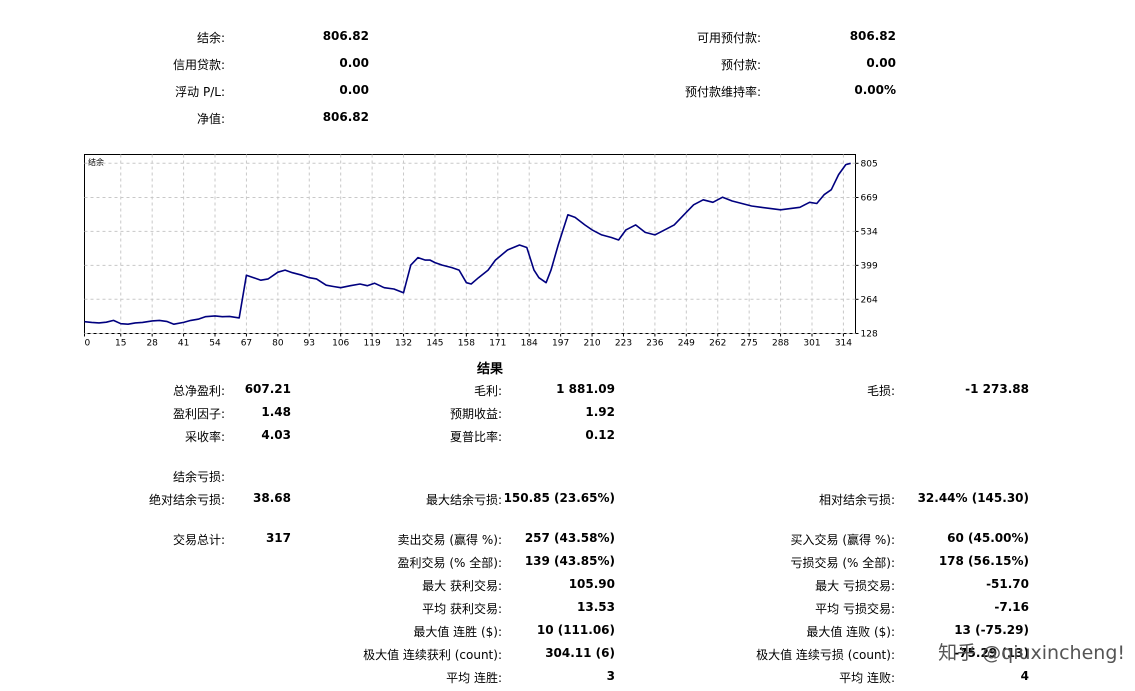 This screenshot has height=691, width=1135. What do you see at coordinates (96, 162) in the screenshot?
I see `chart-title: 结余` at bounding box center [96, 162].